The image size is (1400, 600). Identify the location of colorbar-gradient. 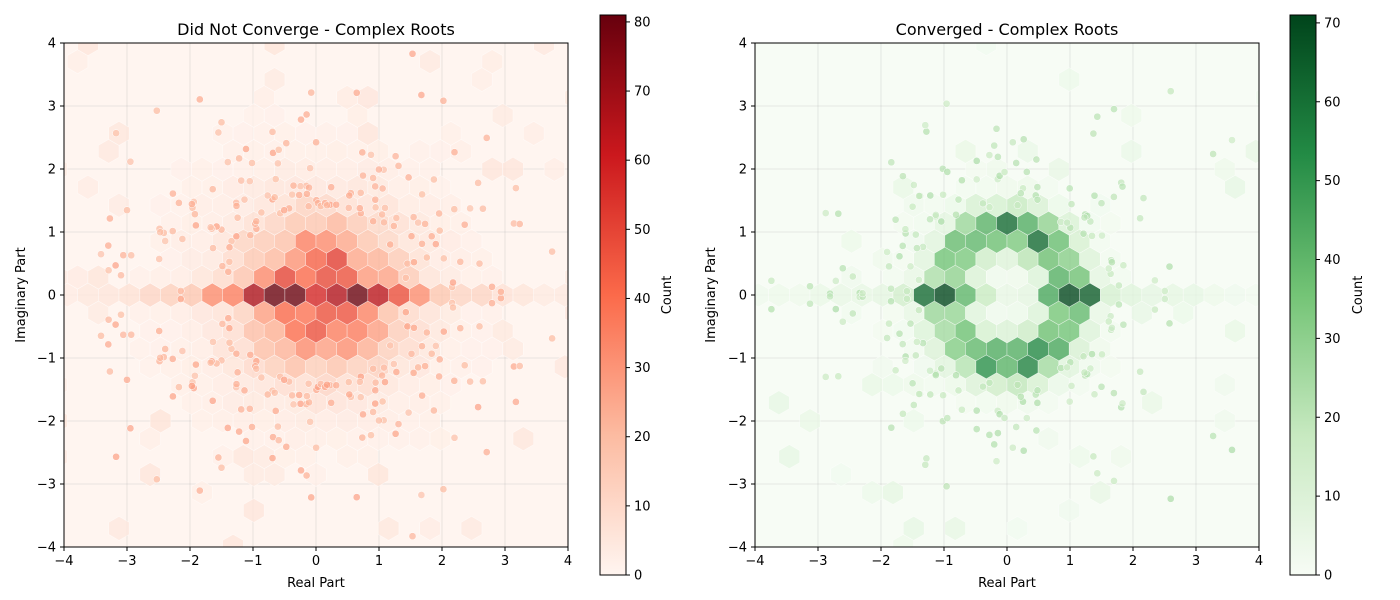
(613, 295).